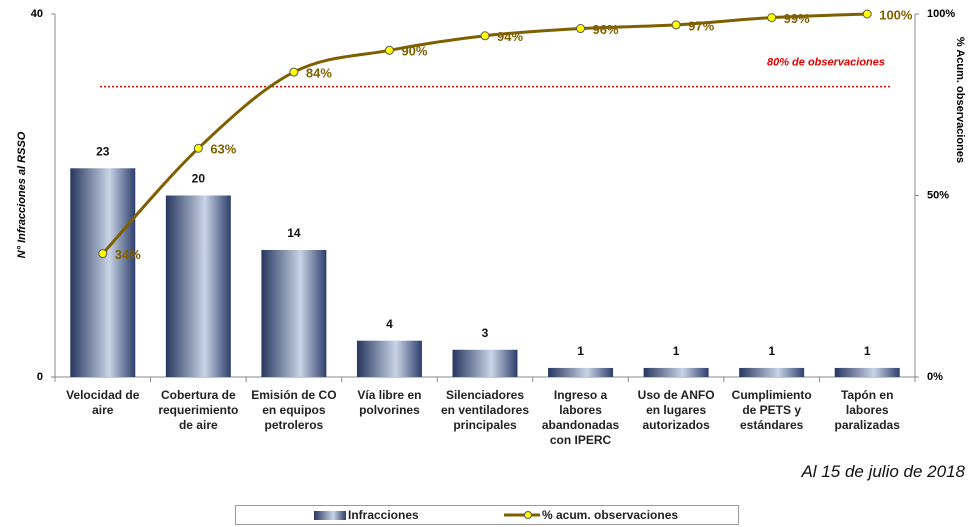  I want to click on line-value-label: 90%, so click(414, 51).